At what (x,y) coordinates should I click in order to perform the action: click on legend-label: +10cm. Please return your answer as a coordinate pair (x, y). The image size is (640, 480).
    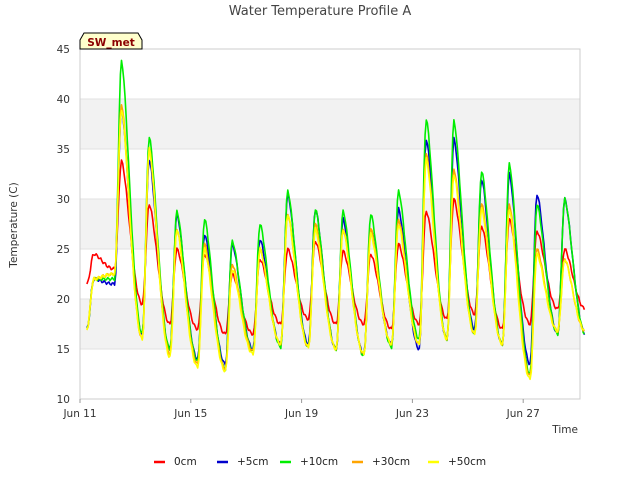
    Looking at the image, I should click on (319, 462).